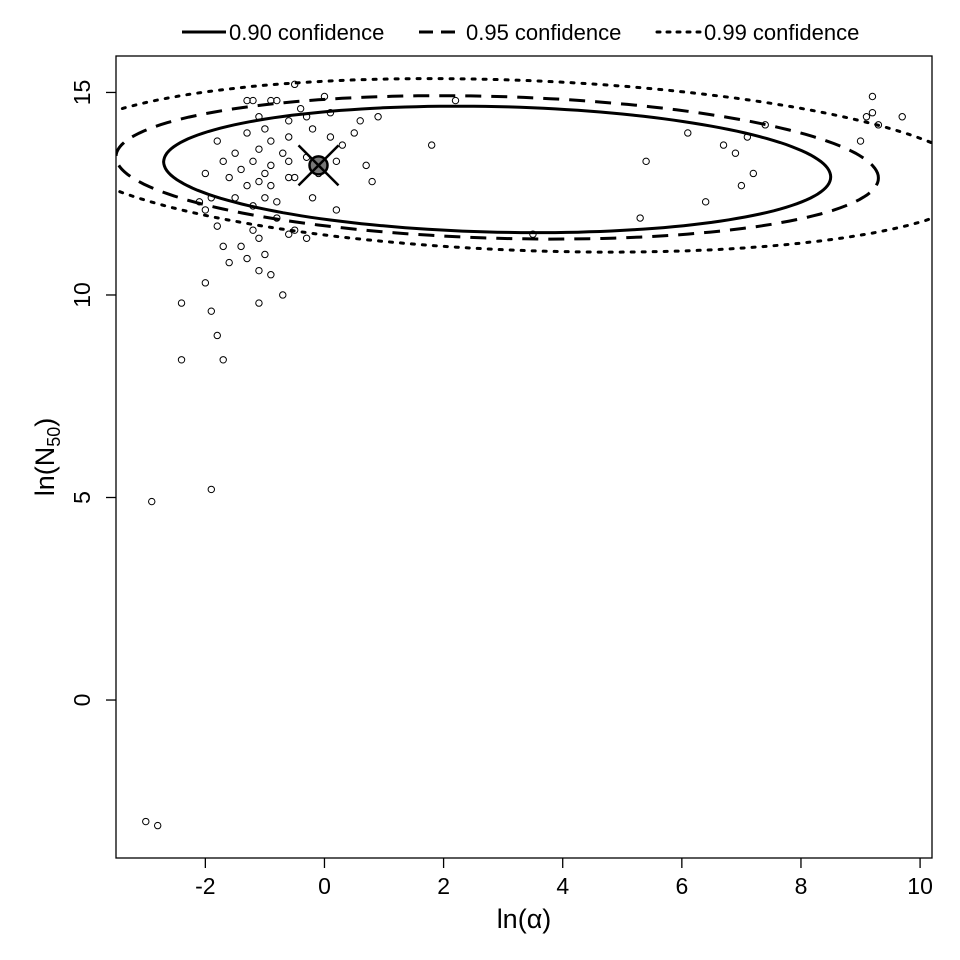  What do you see at coordinates (82, 497) in the screenshot?
I see `y-tick-label: 5` at bounding box center [82, 497].